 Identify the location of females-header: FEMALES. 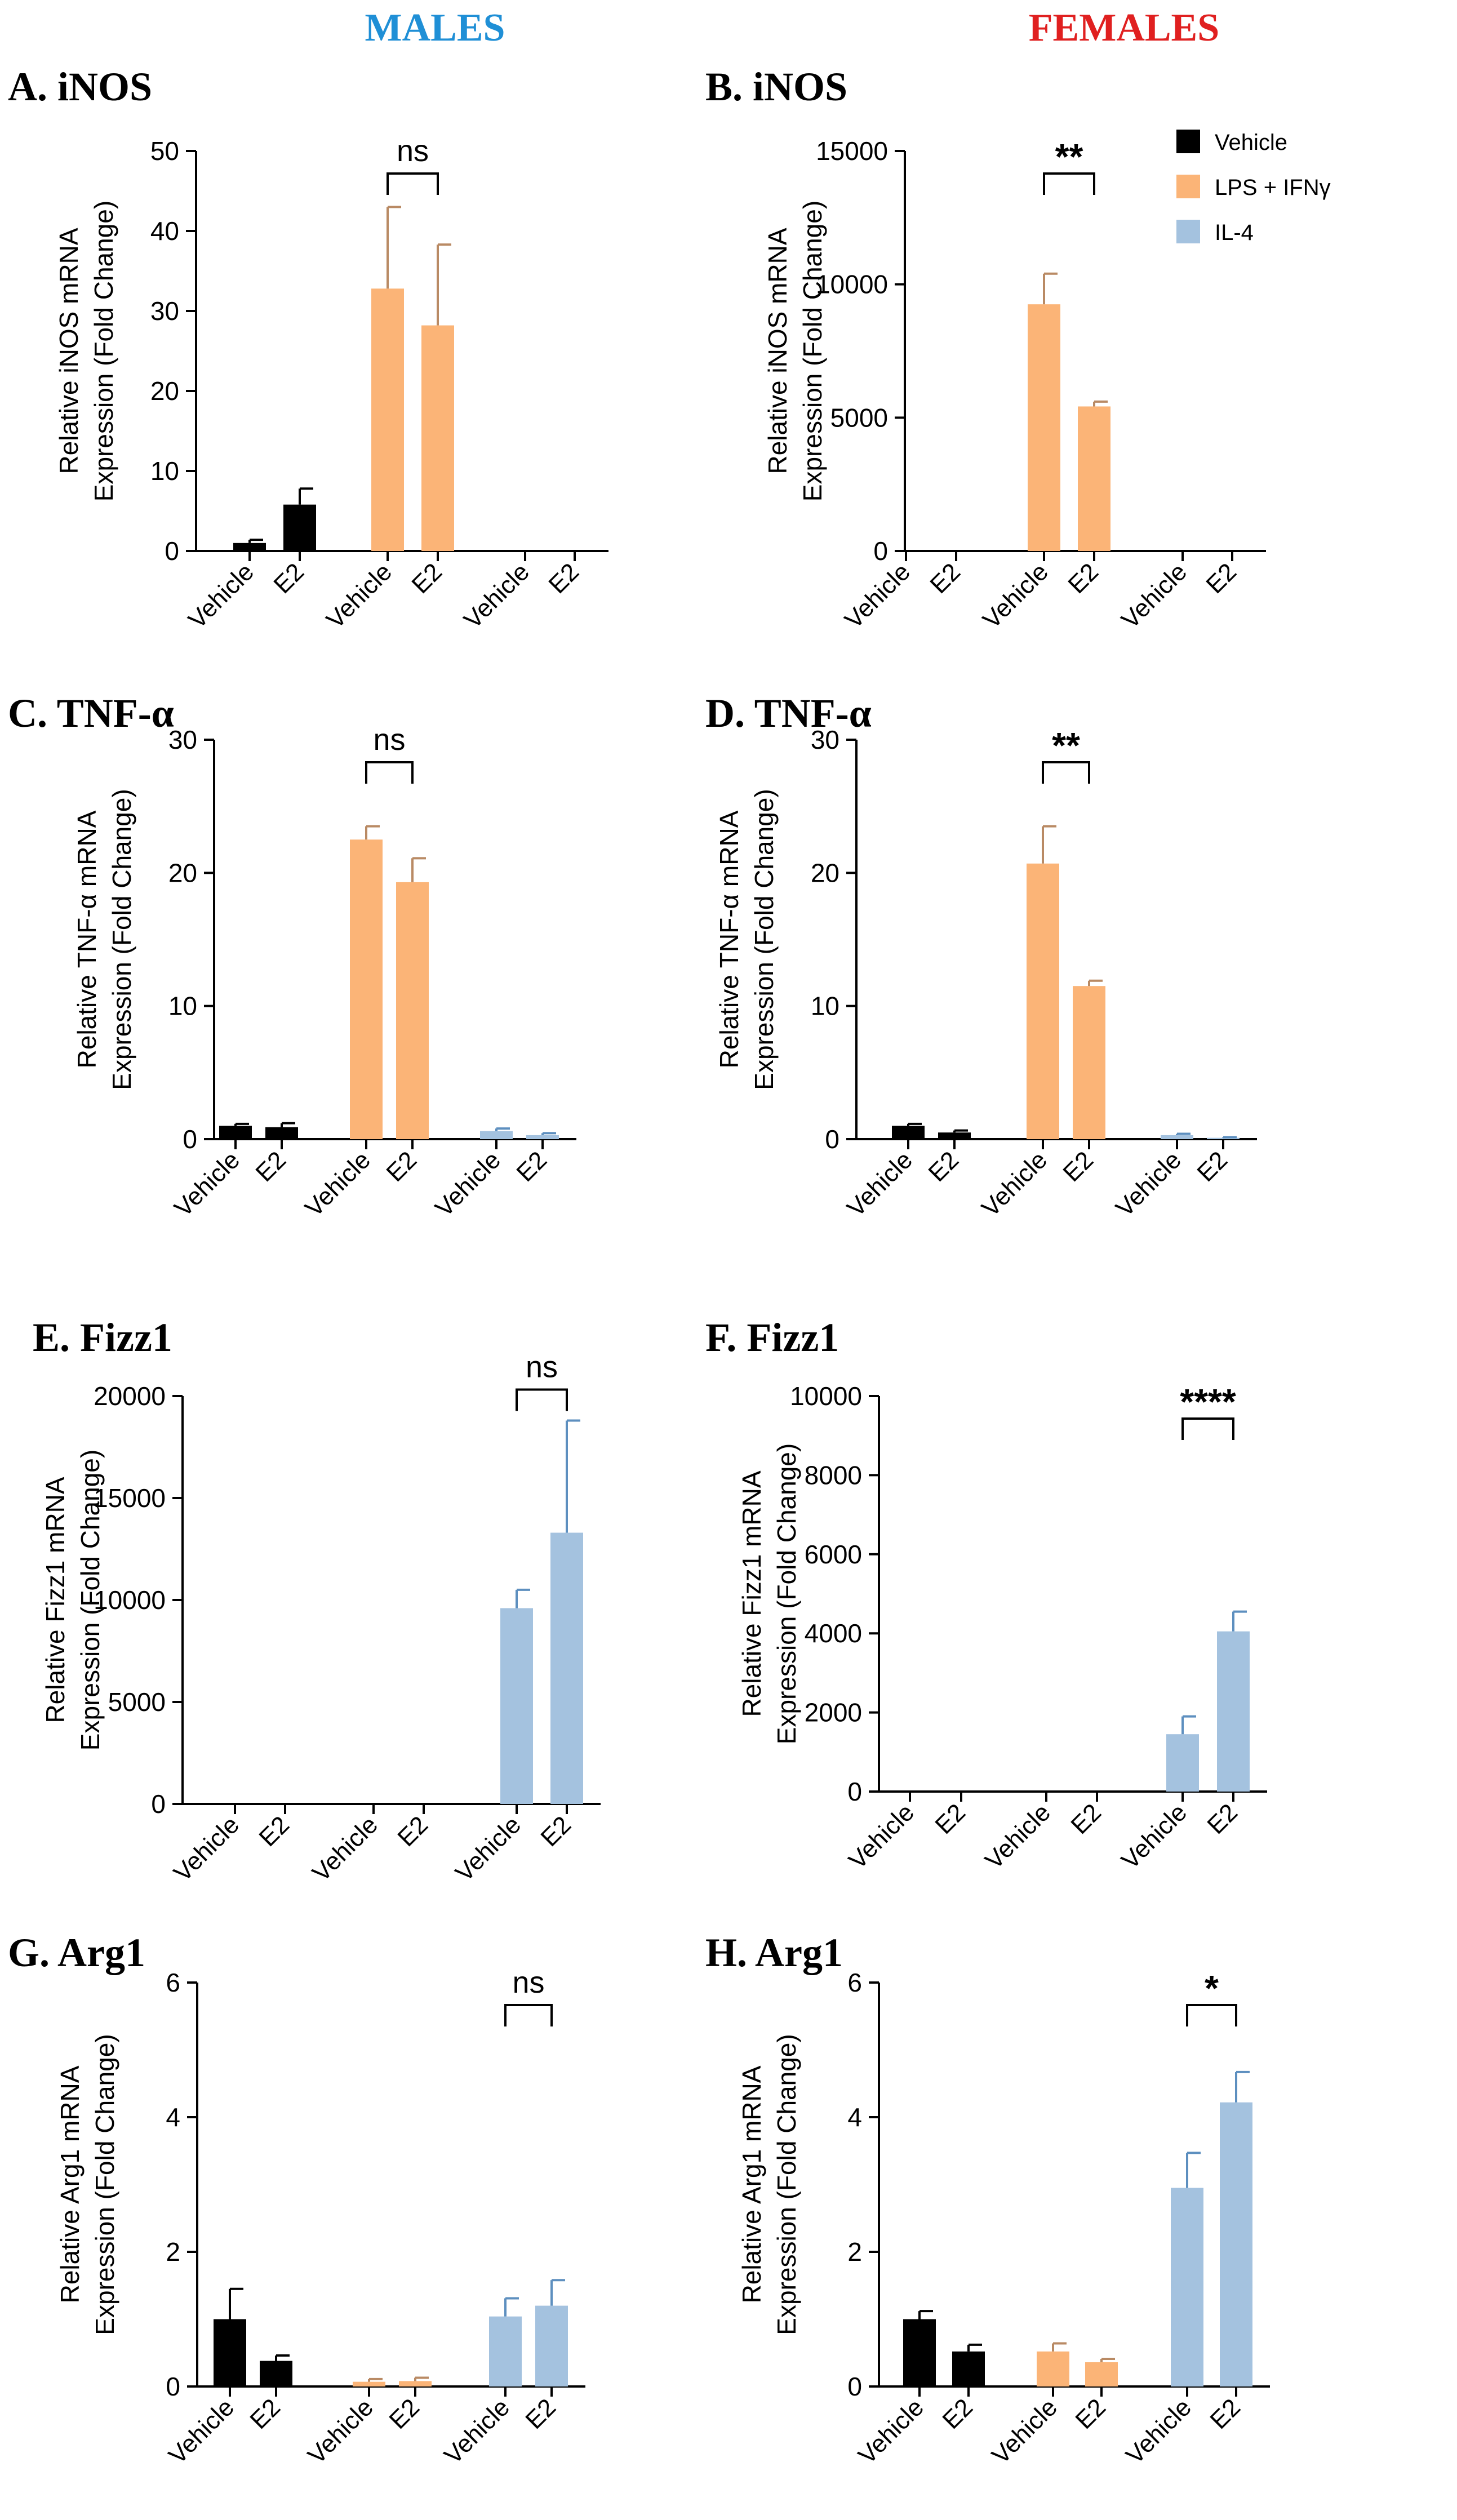
(1124, 28).